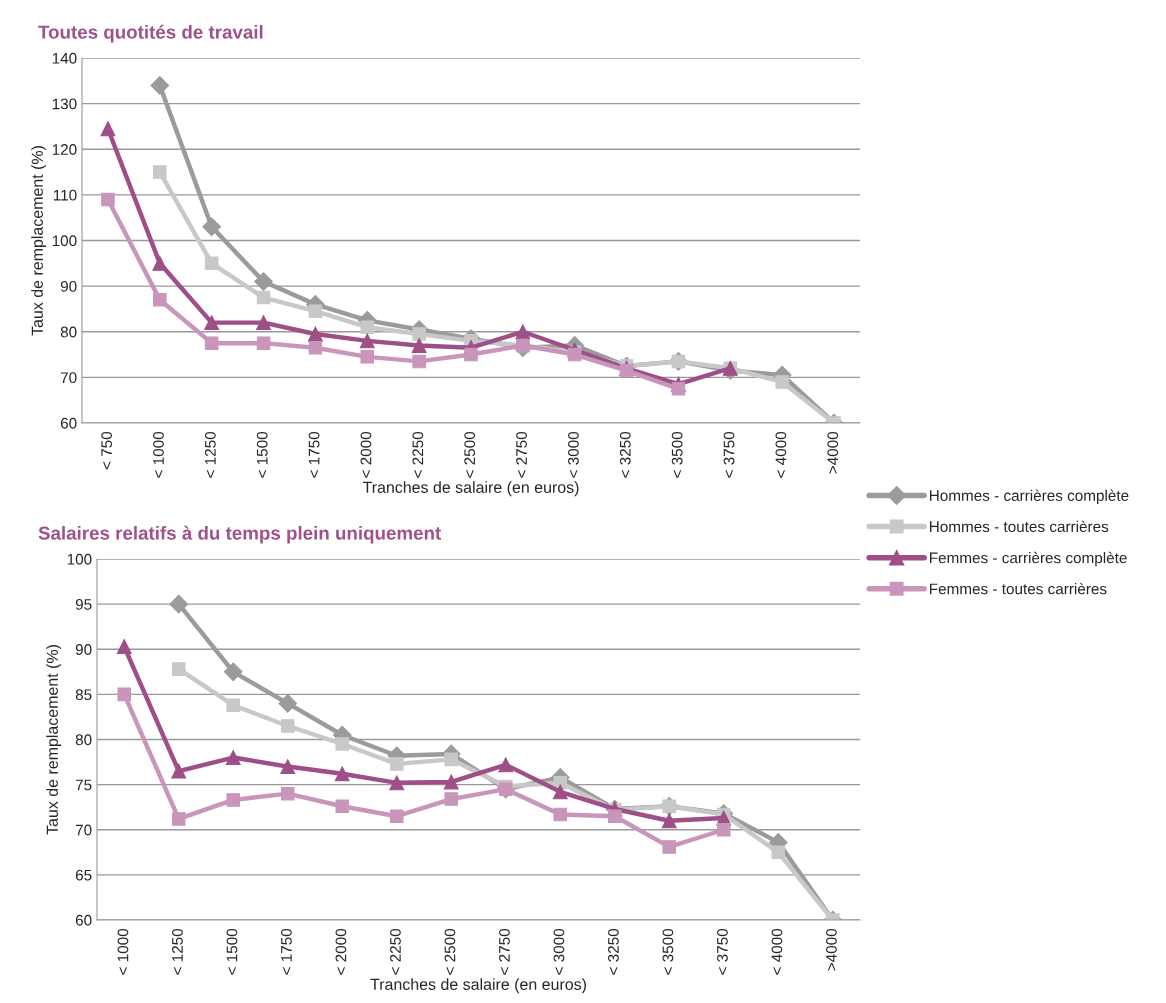 The image size is (1166, 1003). What do you see at coordinates (1019, 526) in the screenshot?
I see `legend-label: Hommes - toutes carrières` at bounding box center [1019, 526].